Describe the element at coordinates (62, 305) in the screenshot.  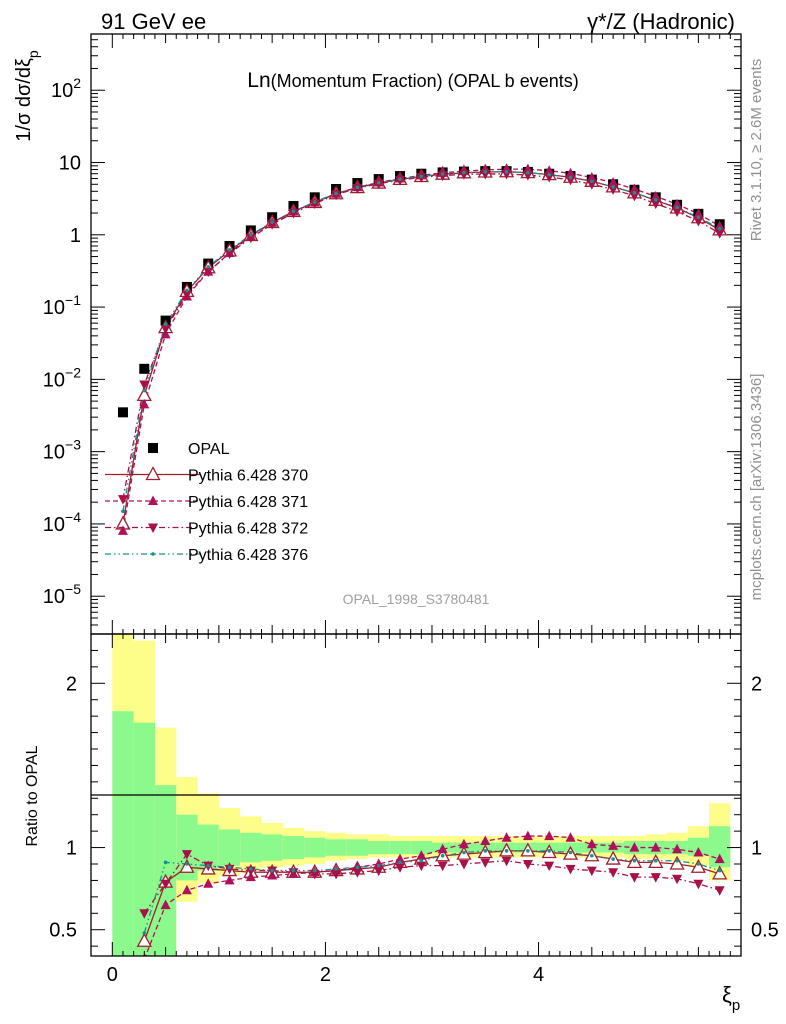
I see `y-tick-label: 10⁻¹` at that location.